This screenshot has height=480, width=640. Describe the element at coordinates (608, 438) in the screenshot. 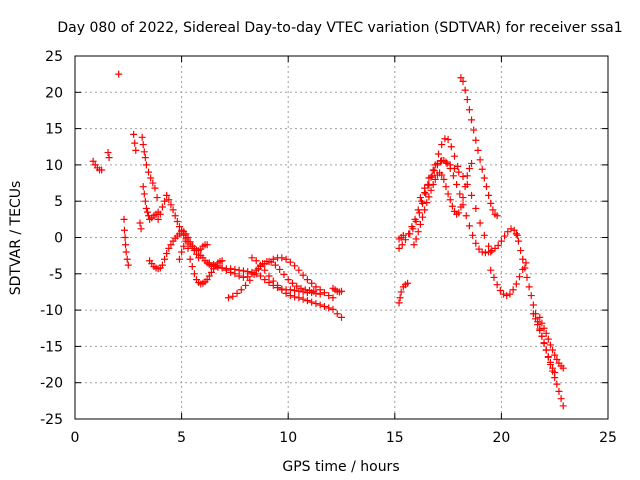

I see `x-tick-label: 25` at that location.